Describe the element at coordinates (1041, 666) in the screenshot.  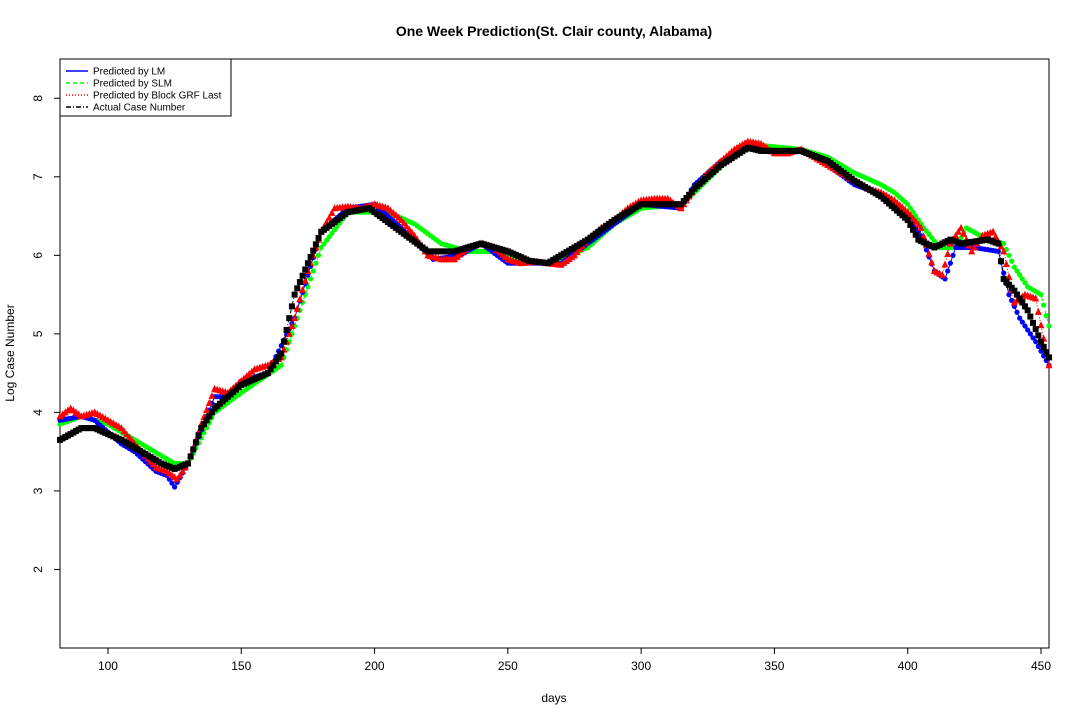
I see `x-tick-label: 450` at that location.